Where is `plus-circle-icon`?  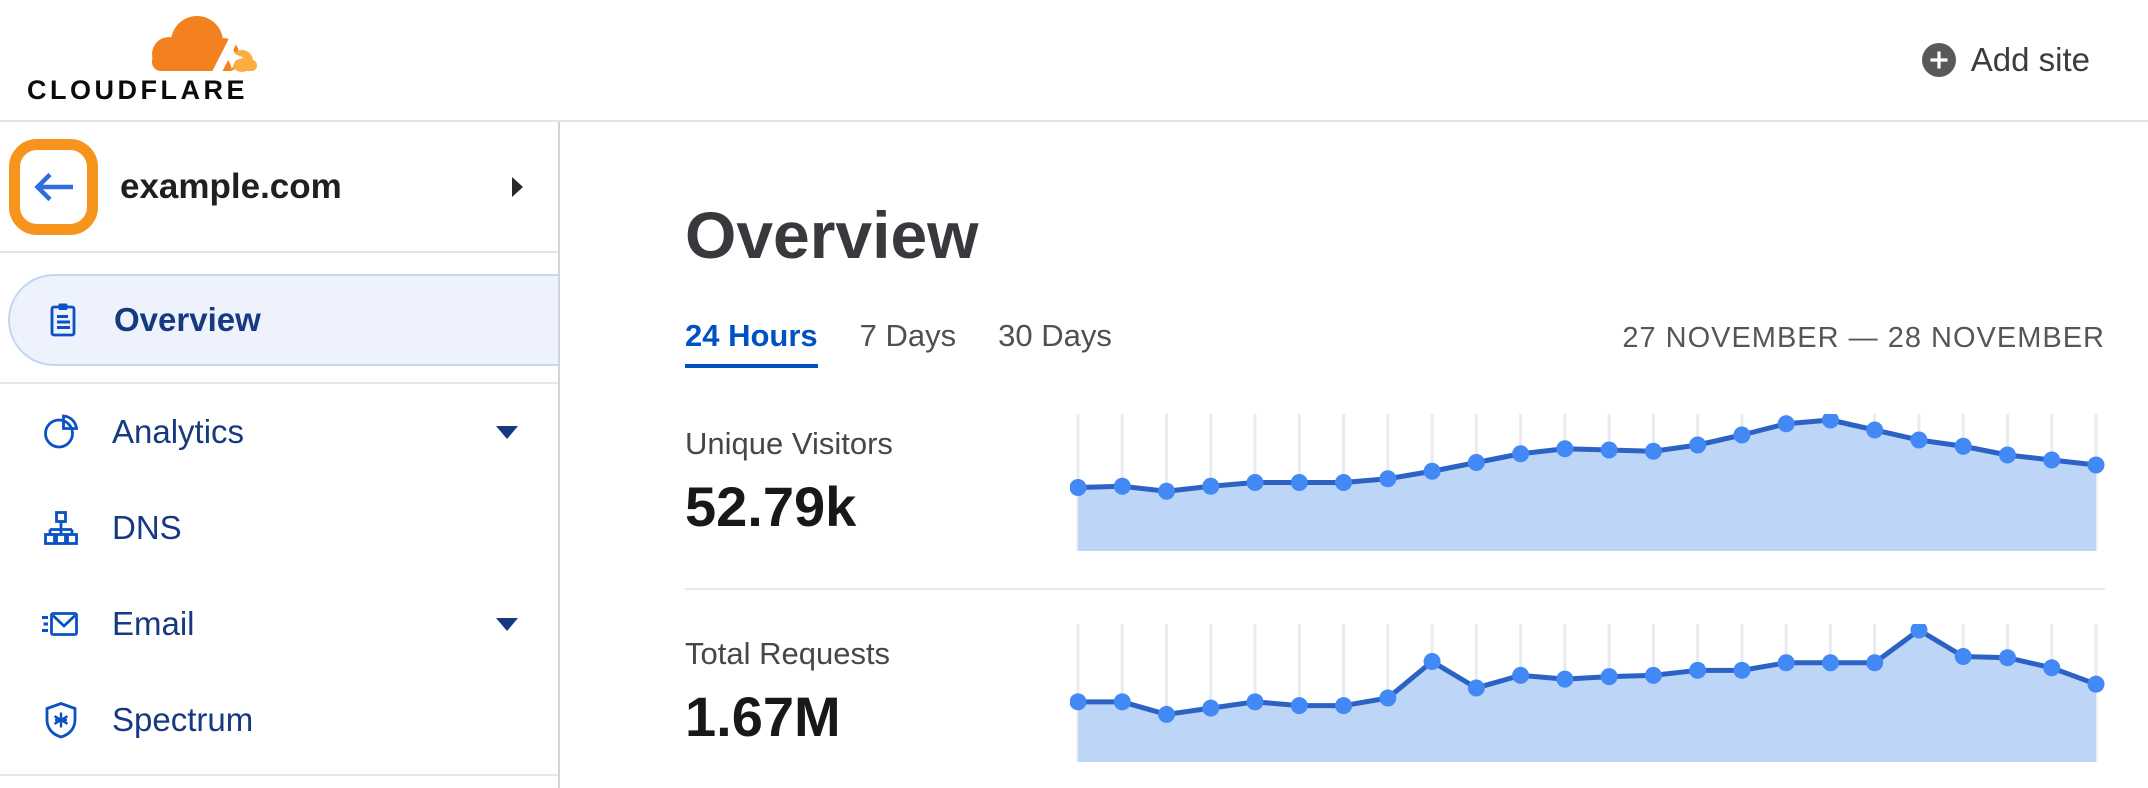
plus-circle-icon is located at coordinates (1938, 60).